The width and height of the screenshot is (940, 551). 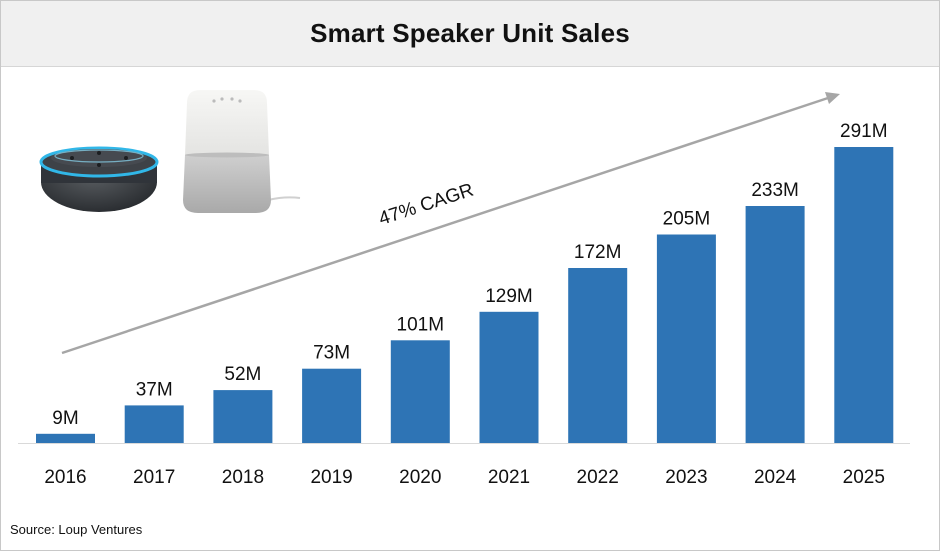 I want to click on bar-2020, so click(x=420, y=391).